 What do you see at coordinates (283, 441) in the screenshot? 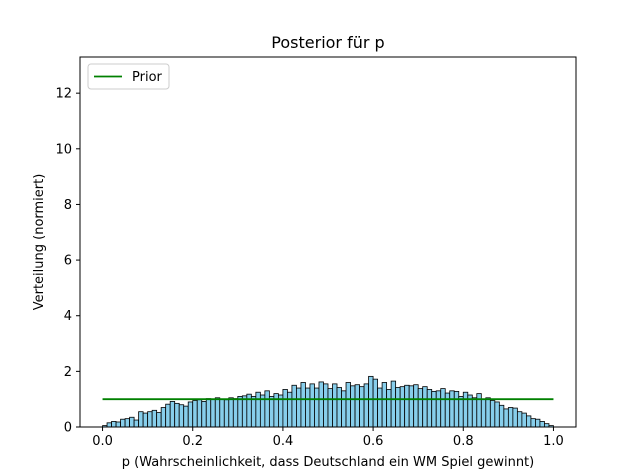
I see `x-tick-label: 0.4` at bounding box center [283, 441].